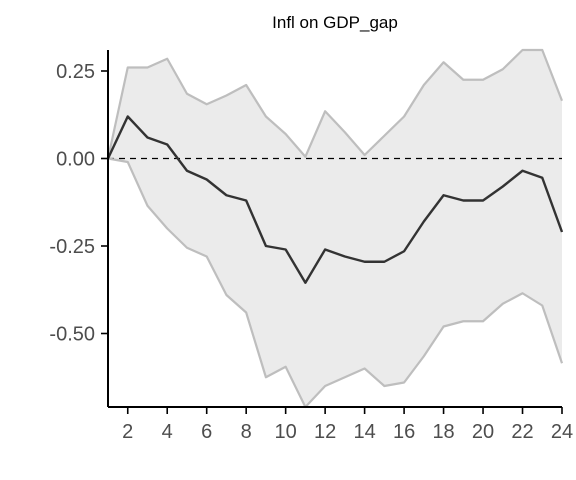 The image size is (576, 480). Describe the element at coordinates (246, 432) in the screenshot. I see `x-tick-label: 8` at that location.